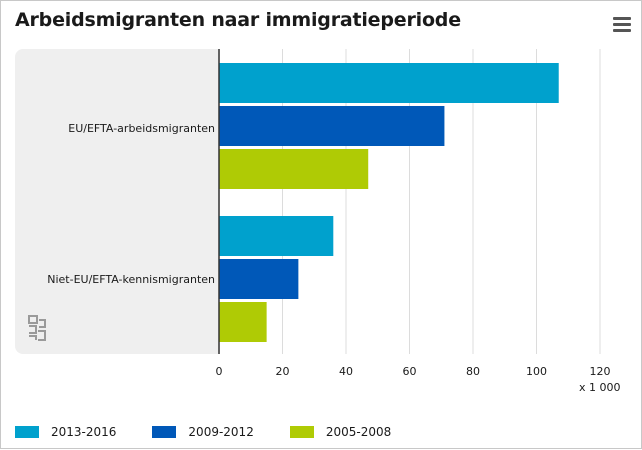 This screenshot has width=642, height=450. I want to click on category-label-niet-eu-efta: Niet-EU/EFTA-kennismigranten, so click(131, 279).